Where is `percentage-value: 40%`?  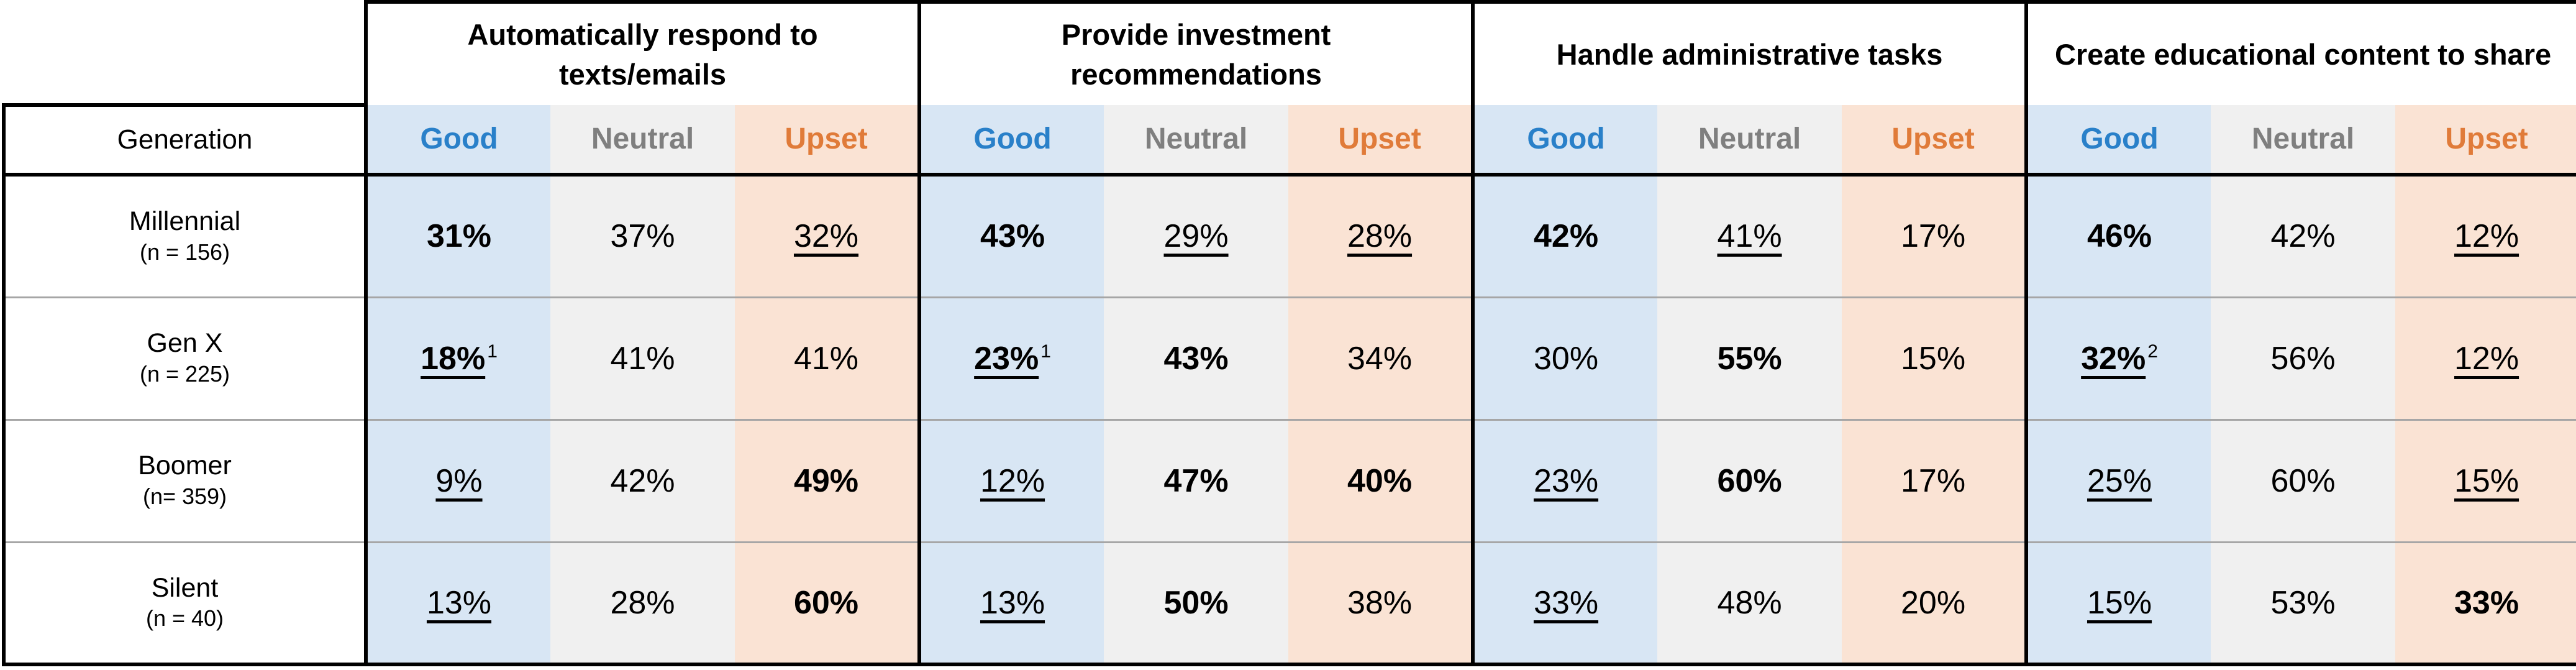 percentage-value: 40% is located at coordinates (1380, 480).